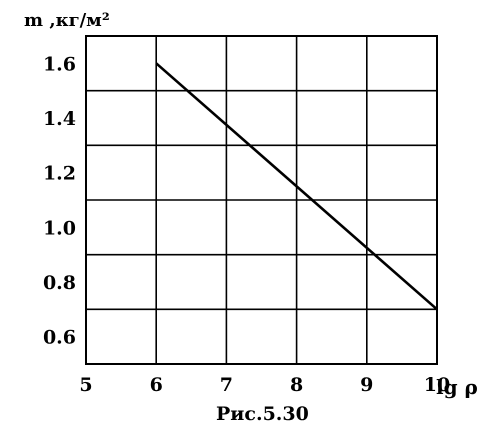  Describe the element at coordinates (296, 385) in the screenshot. I see `x-tick-label: 8` at that location.